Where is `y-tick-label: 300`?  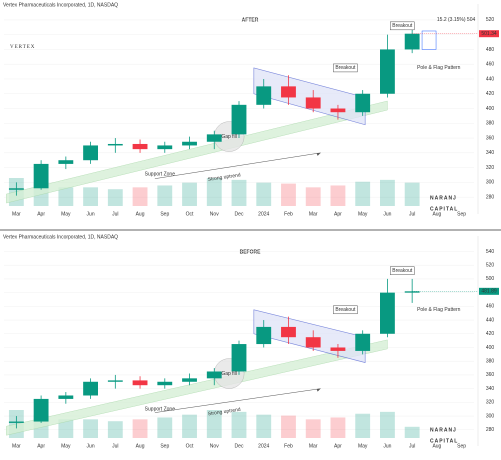
y-tick-label: 300 is located at coordinates (490, 416).